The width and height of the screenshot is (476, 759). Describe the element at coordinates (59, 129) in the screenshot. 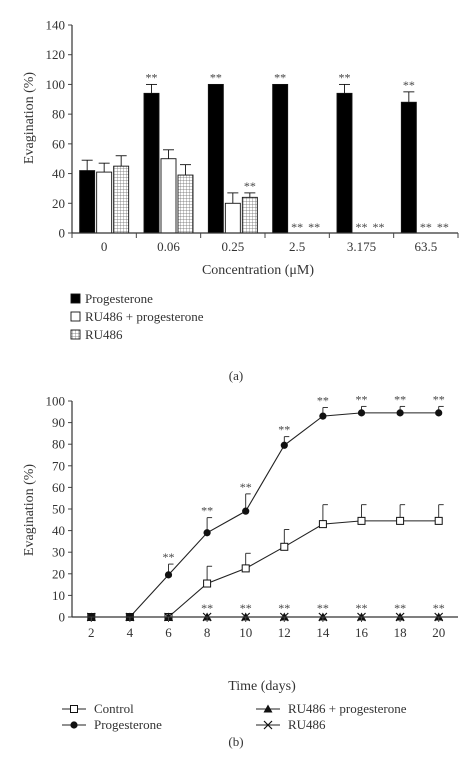

I see `y-axis-ticks: 0 20 40 60 80 100 120 140` at that location.